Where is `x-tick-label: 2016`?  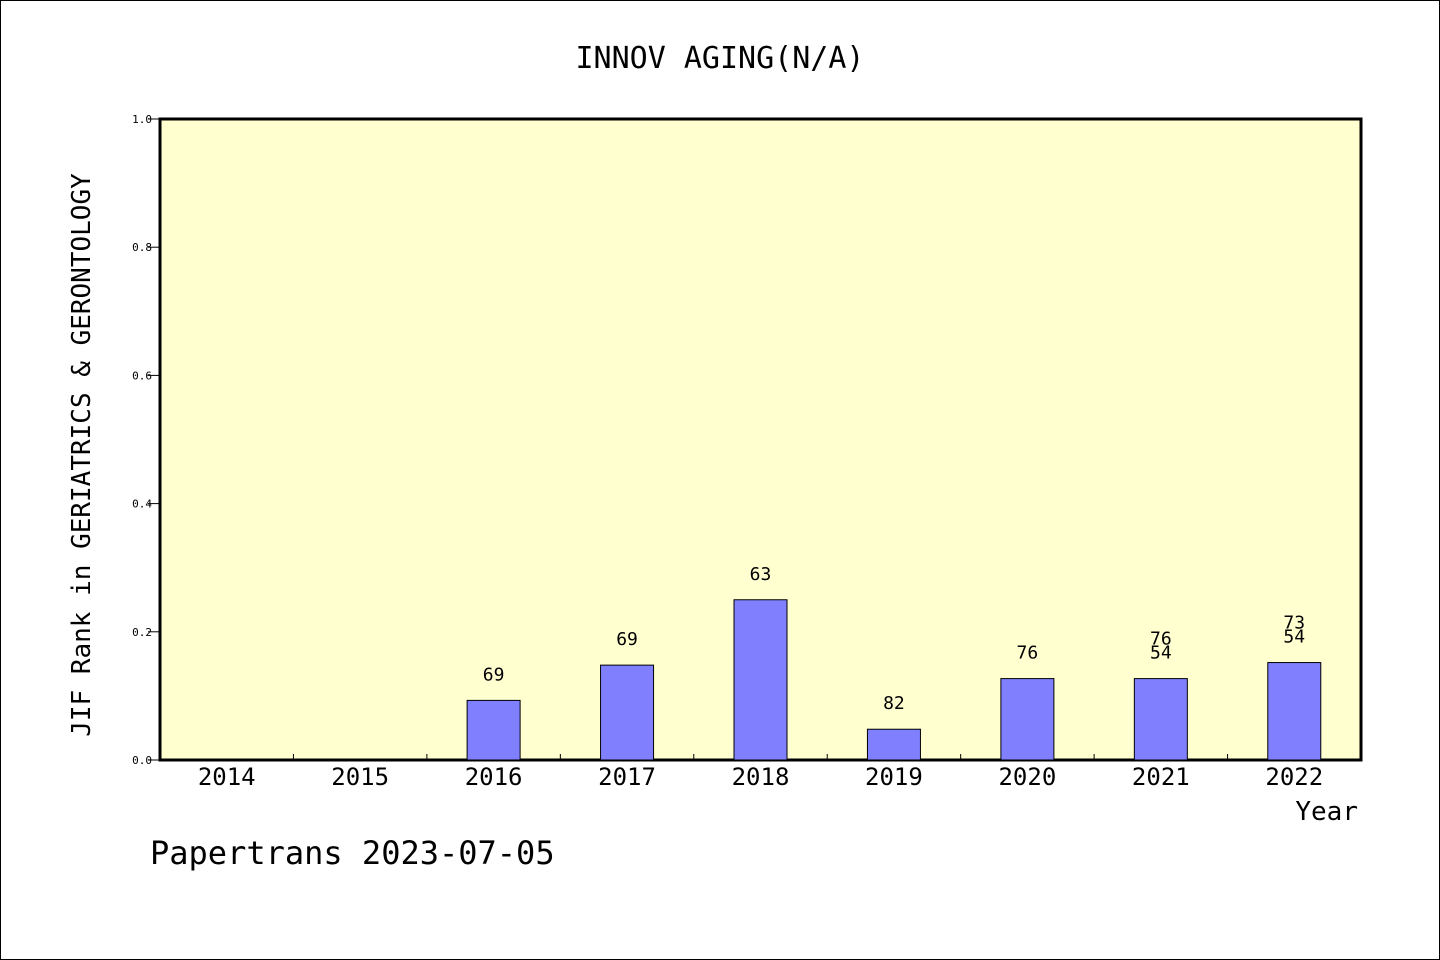
x-tick-label: 2016 is located at coordinates (494, 777).